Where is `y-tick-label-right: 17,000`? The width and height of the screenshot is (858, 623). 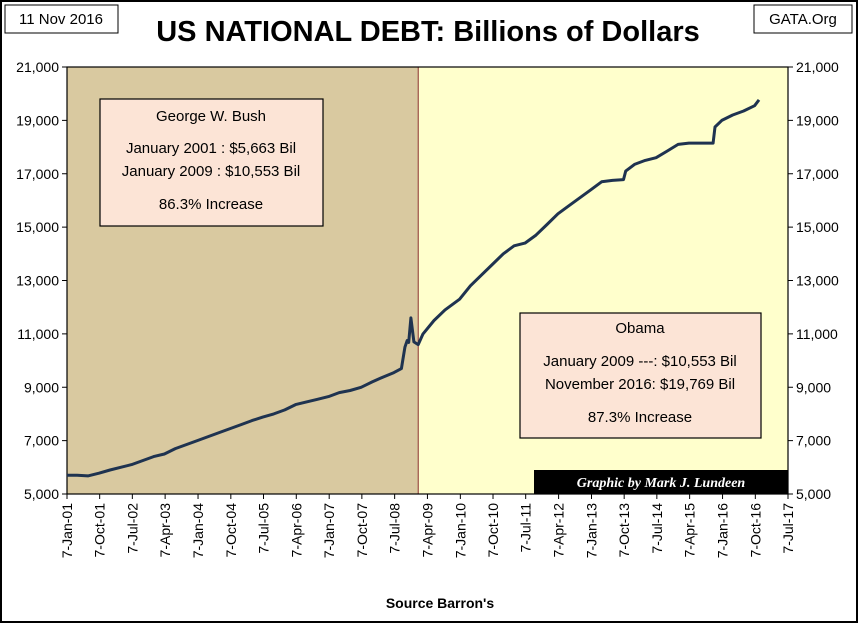 y-tick-label-right: 17,000 is located at coordinates (817, 174).